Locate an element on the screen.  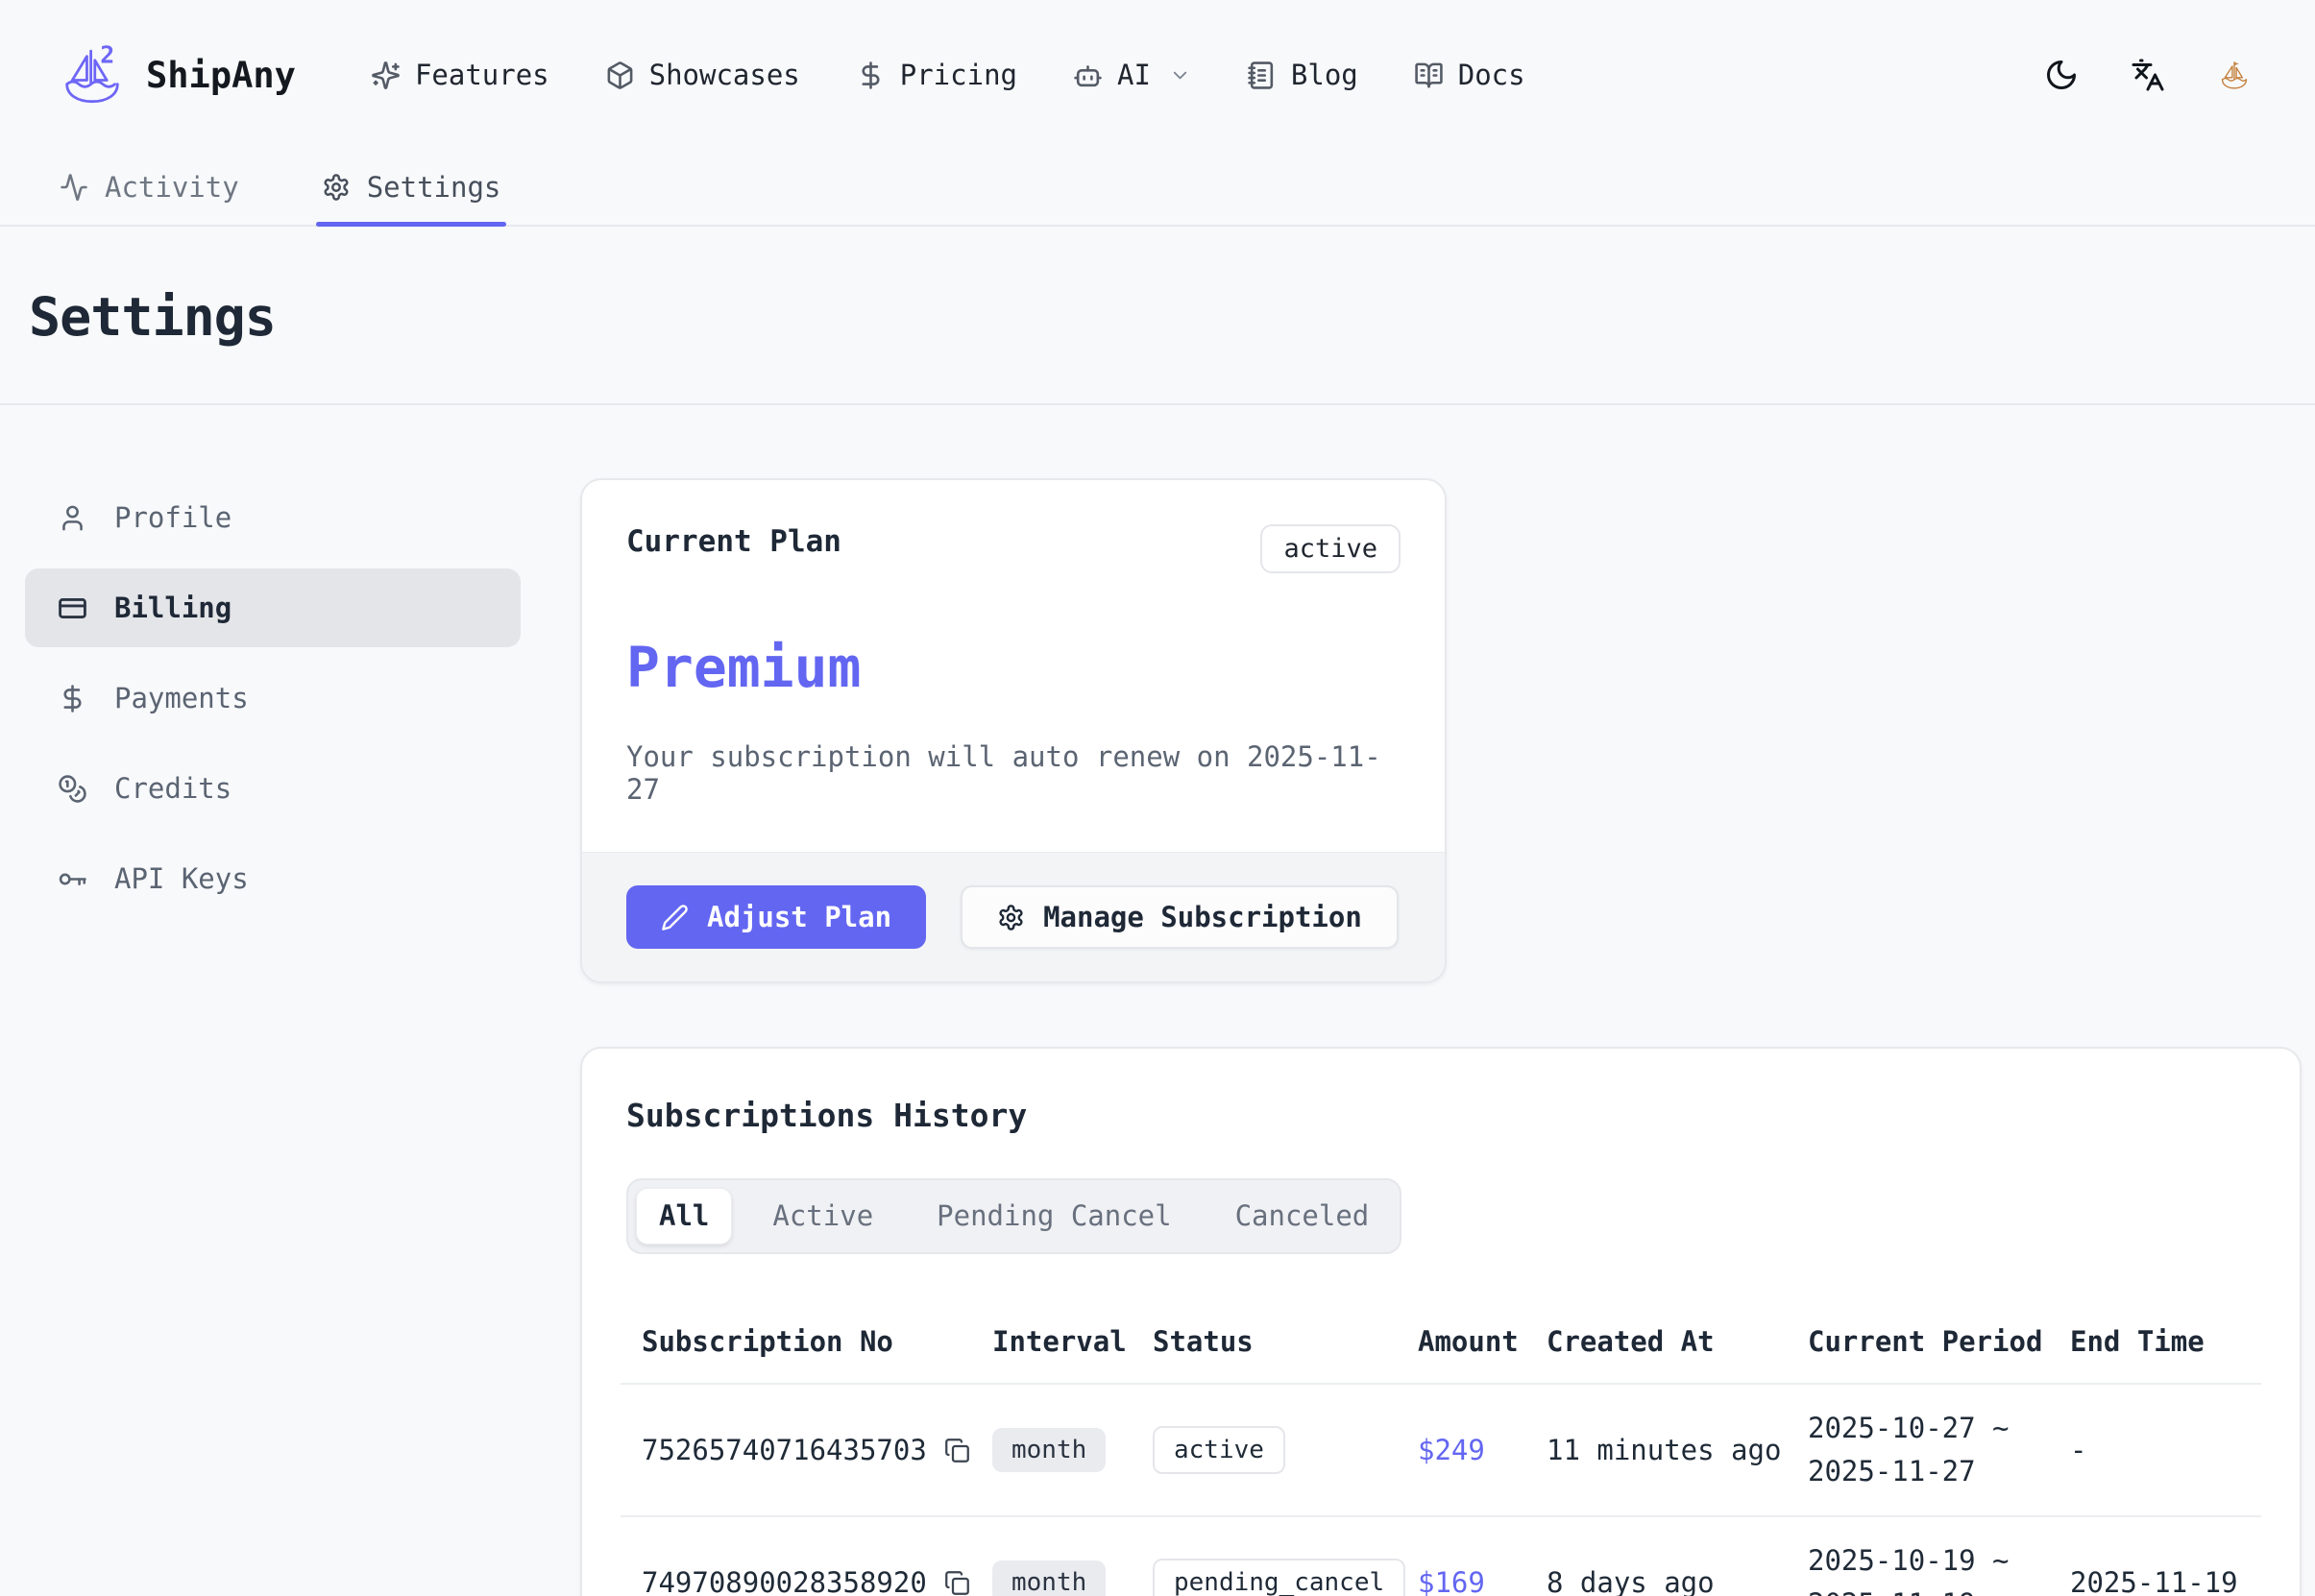
nav-item-showcases: Showcases is located at coordinates (702, 75).